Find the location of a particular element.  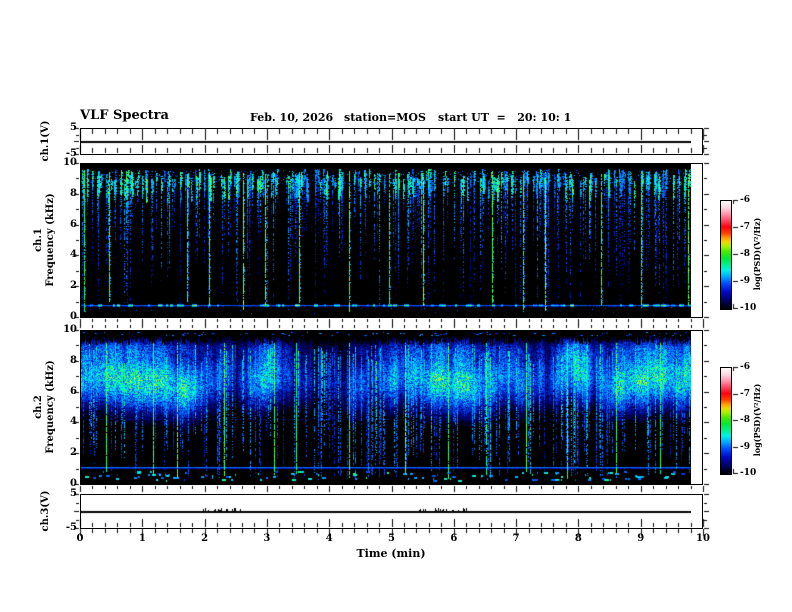

x-tick-label: 2 is located at coordinates (205, 538).